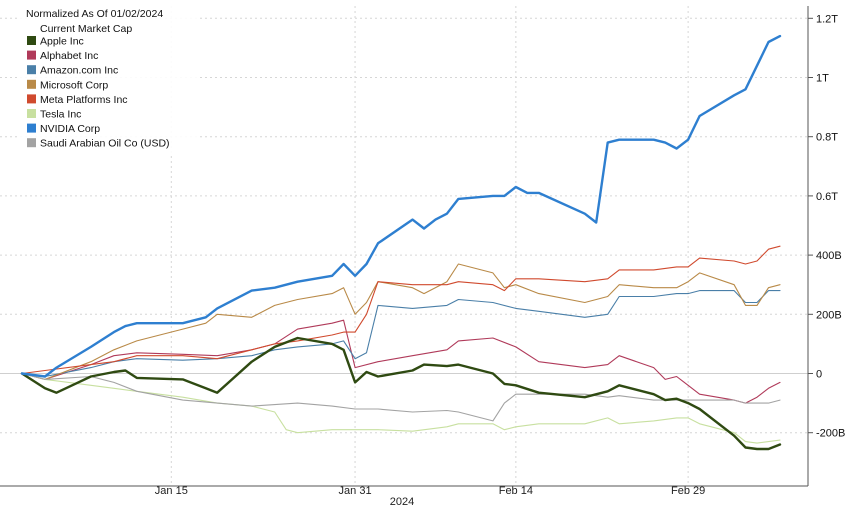  What do you see at coordinates (404, 491) in the screenshot?
I see `x-axis-ticks: Jan 15 Jan 31 Feb 14 Feb 29` at bounding box center [404, 491].